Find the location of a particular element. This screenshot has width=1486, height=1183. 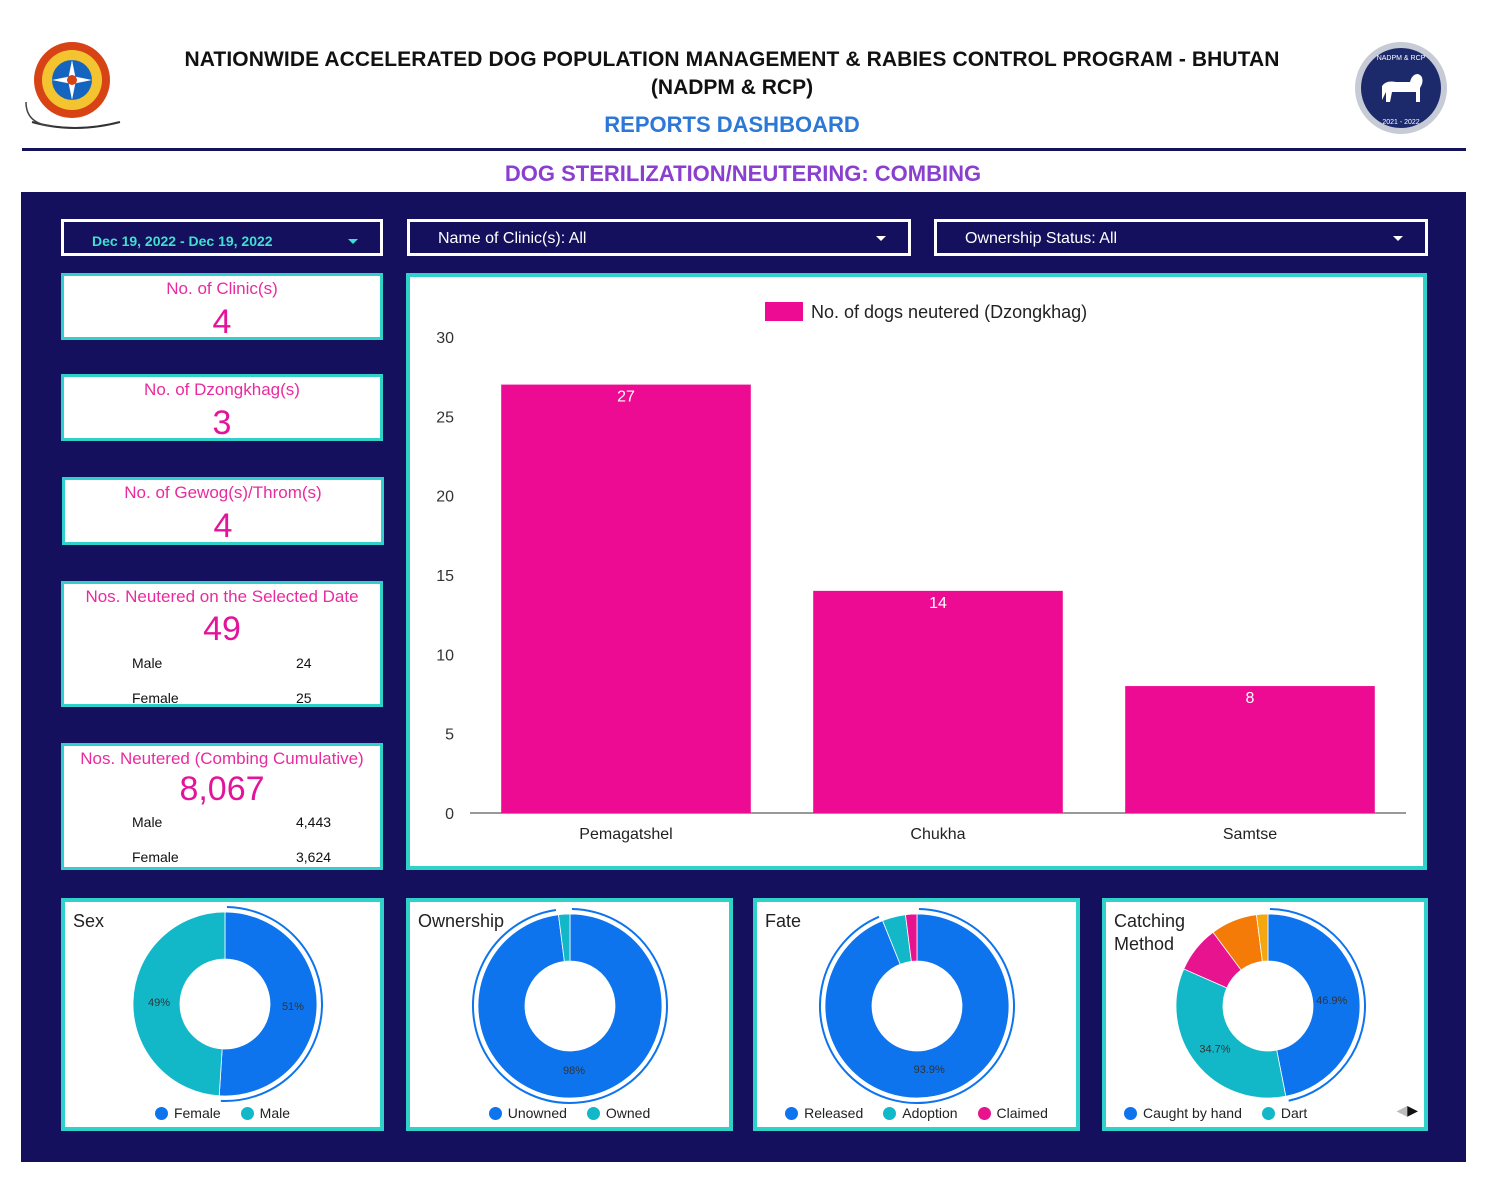

pie-title: Ownership is located at coordinates (461, 921).